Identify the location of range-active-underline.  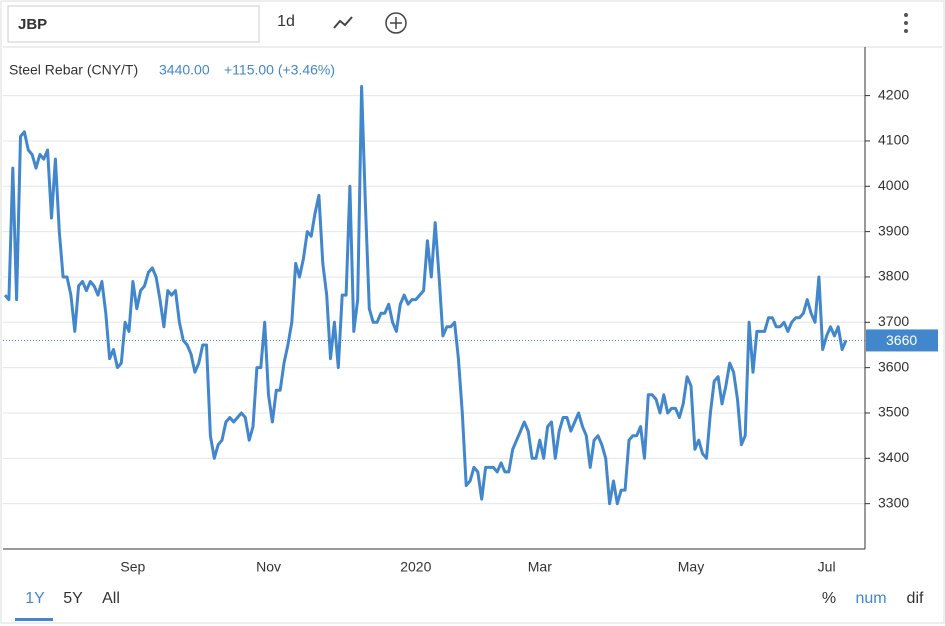
(34, 619).